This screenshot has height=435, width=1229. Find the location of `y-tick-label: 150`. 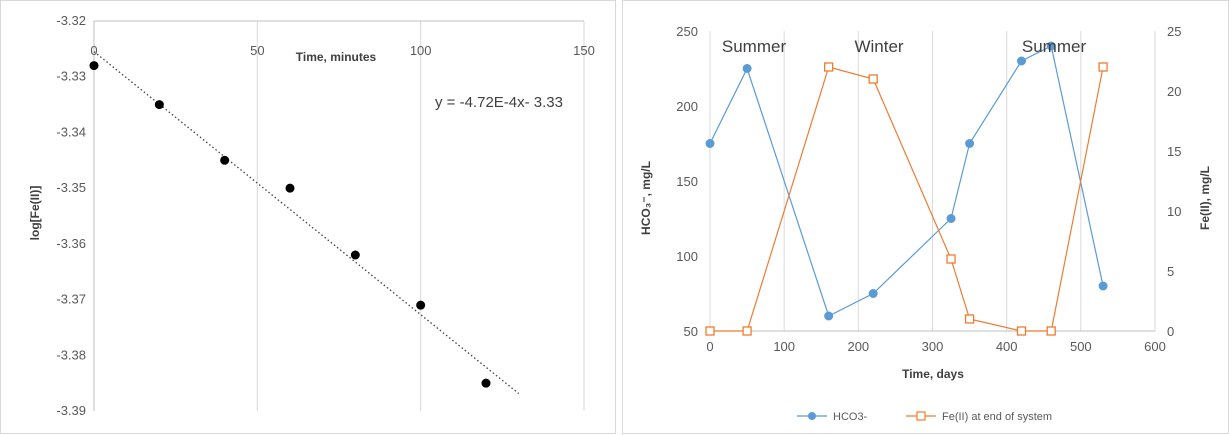

y-tick-label: 150 is located at coordinates (687, 181).